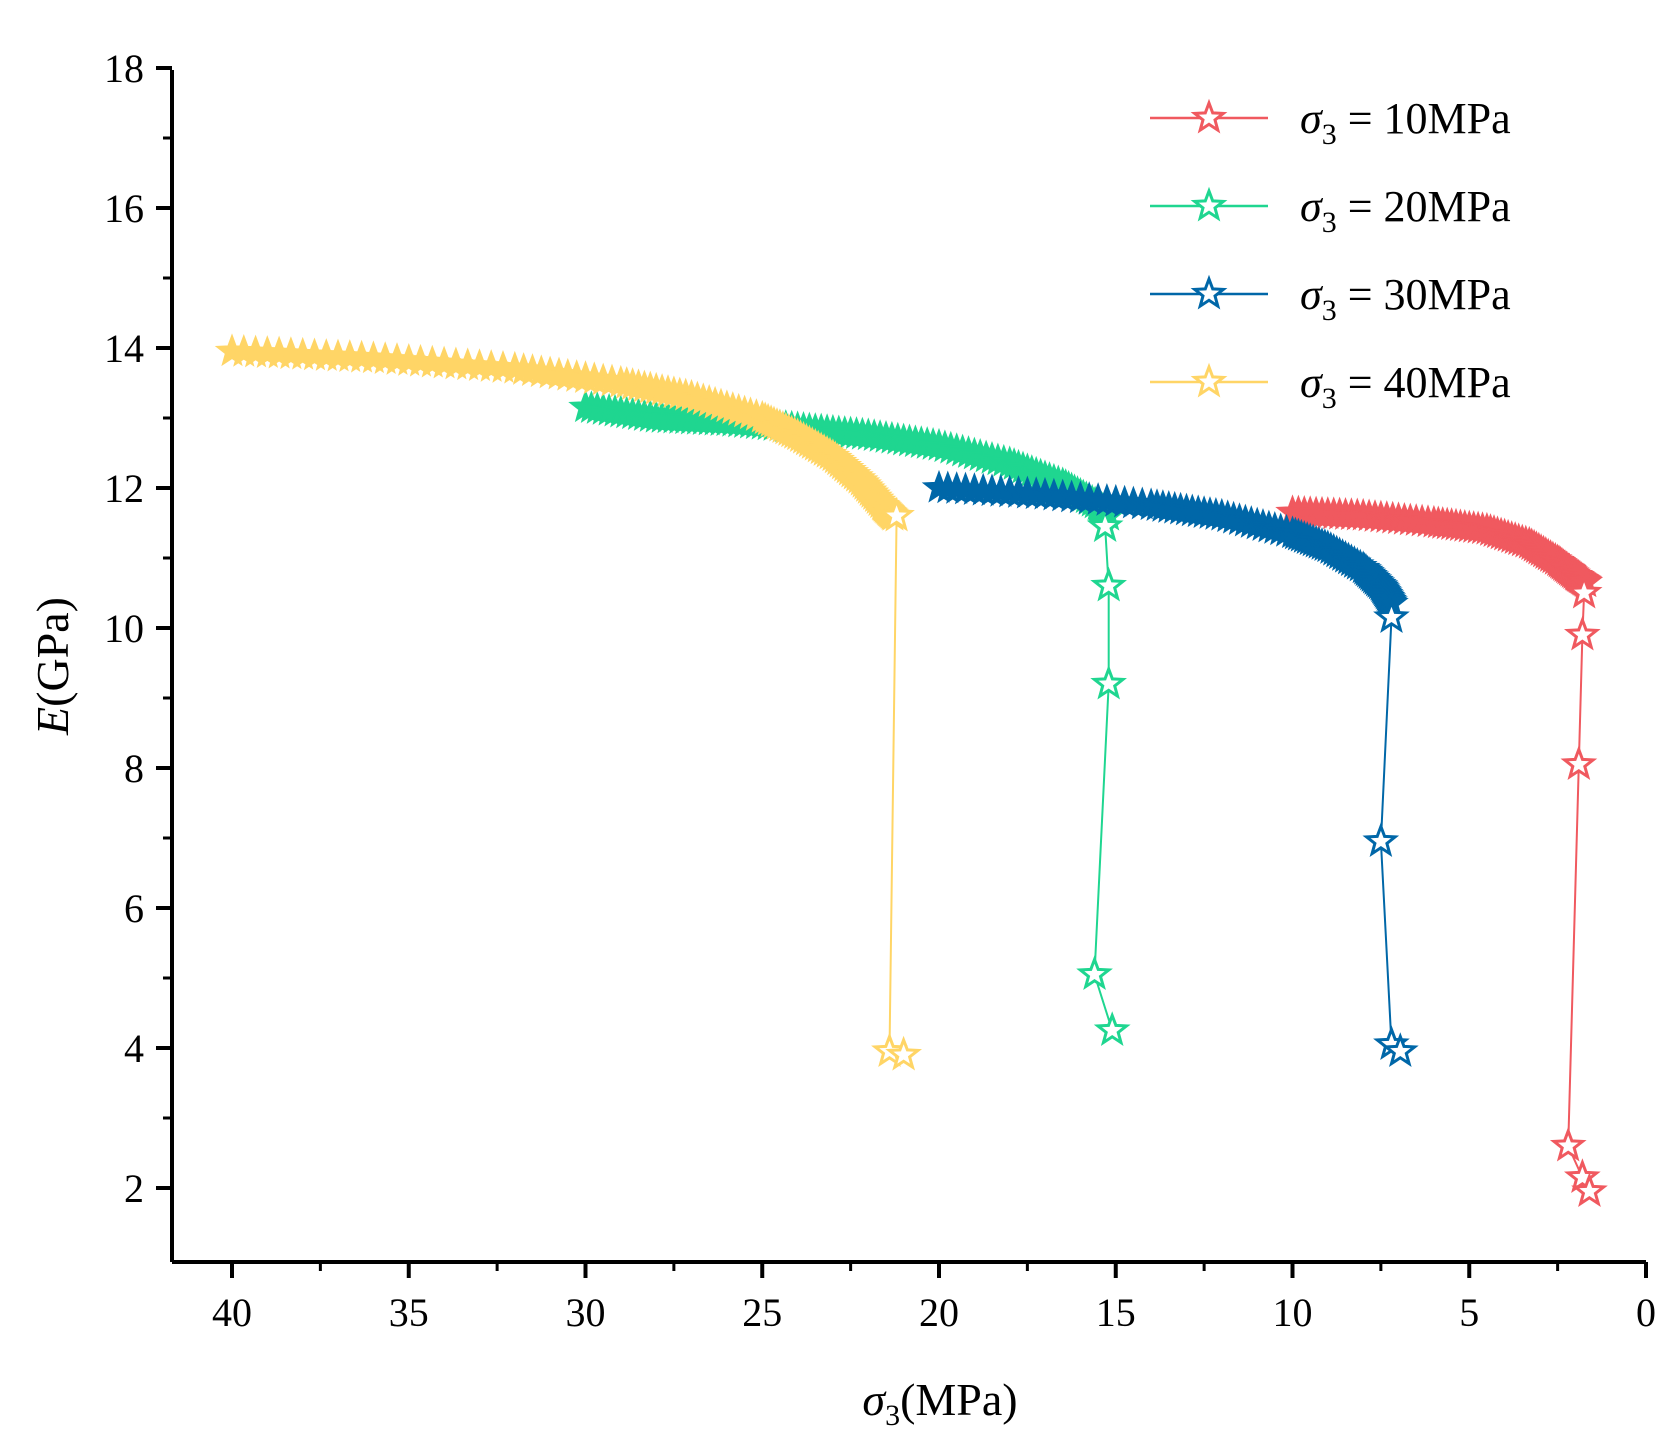  What do you see at coordinates (232, 1312) in the screenshot?
I see `x-tick-label: 40` at bounding box center [232, 1312].